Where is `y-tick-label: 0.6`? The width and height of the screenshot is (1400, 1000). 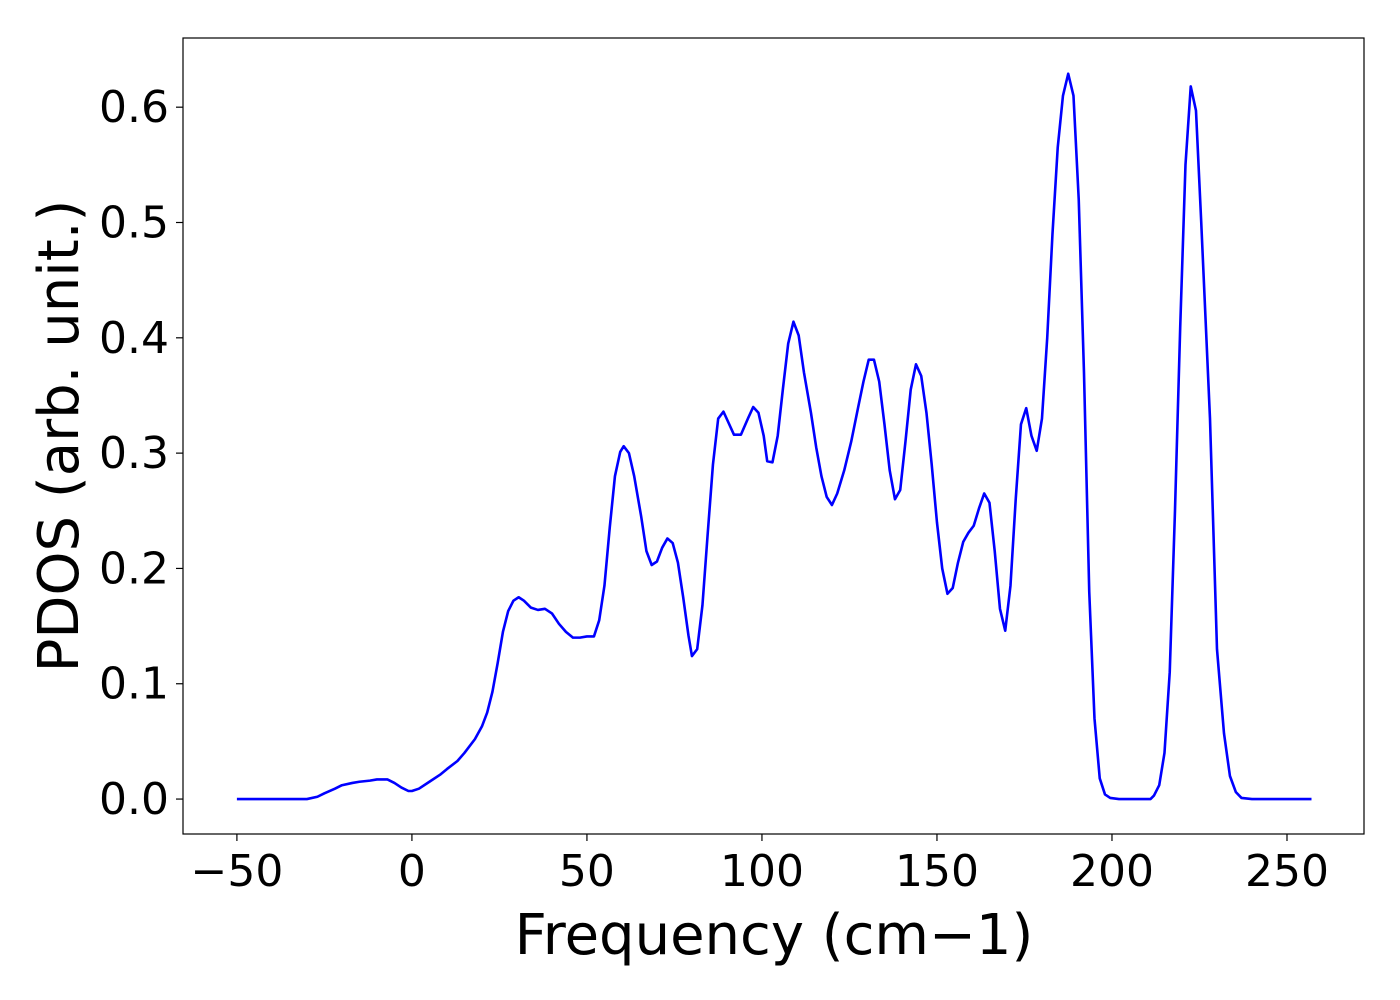 y-tick-label: 0.6 is located at coordinates (134, 107).